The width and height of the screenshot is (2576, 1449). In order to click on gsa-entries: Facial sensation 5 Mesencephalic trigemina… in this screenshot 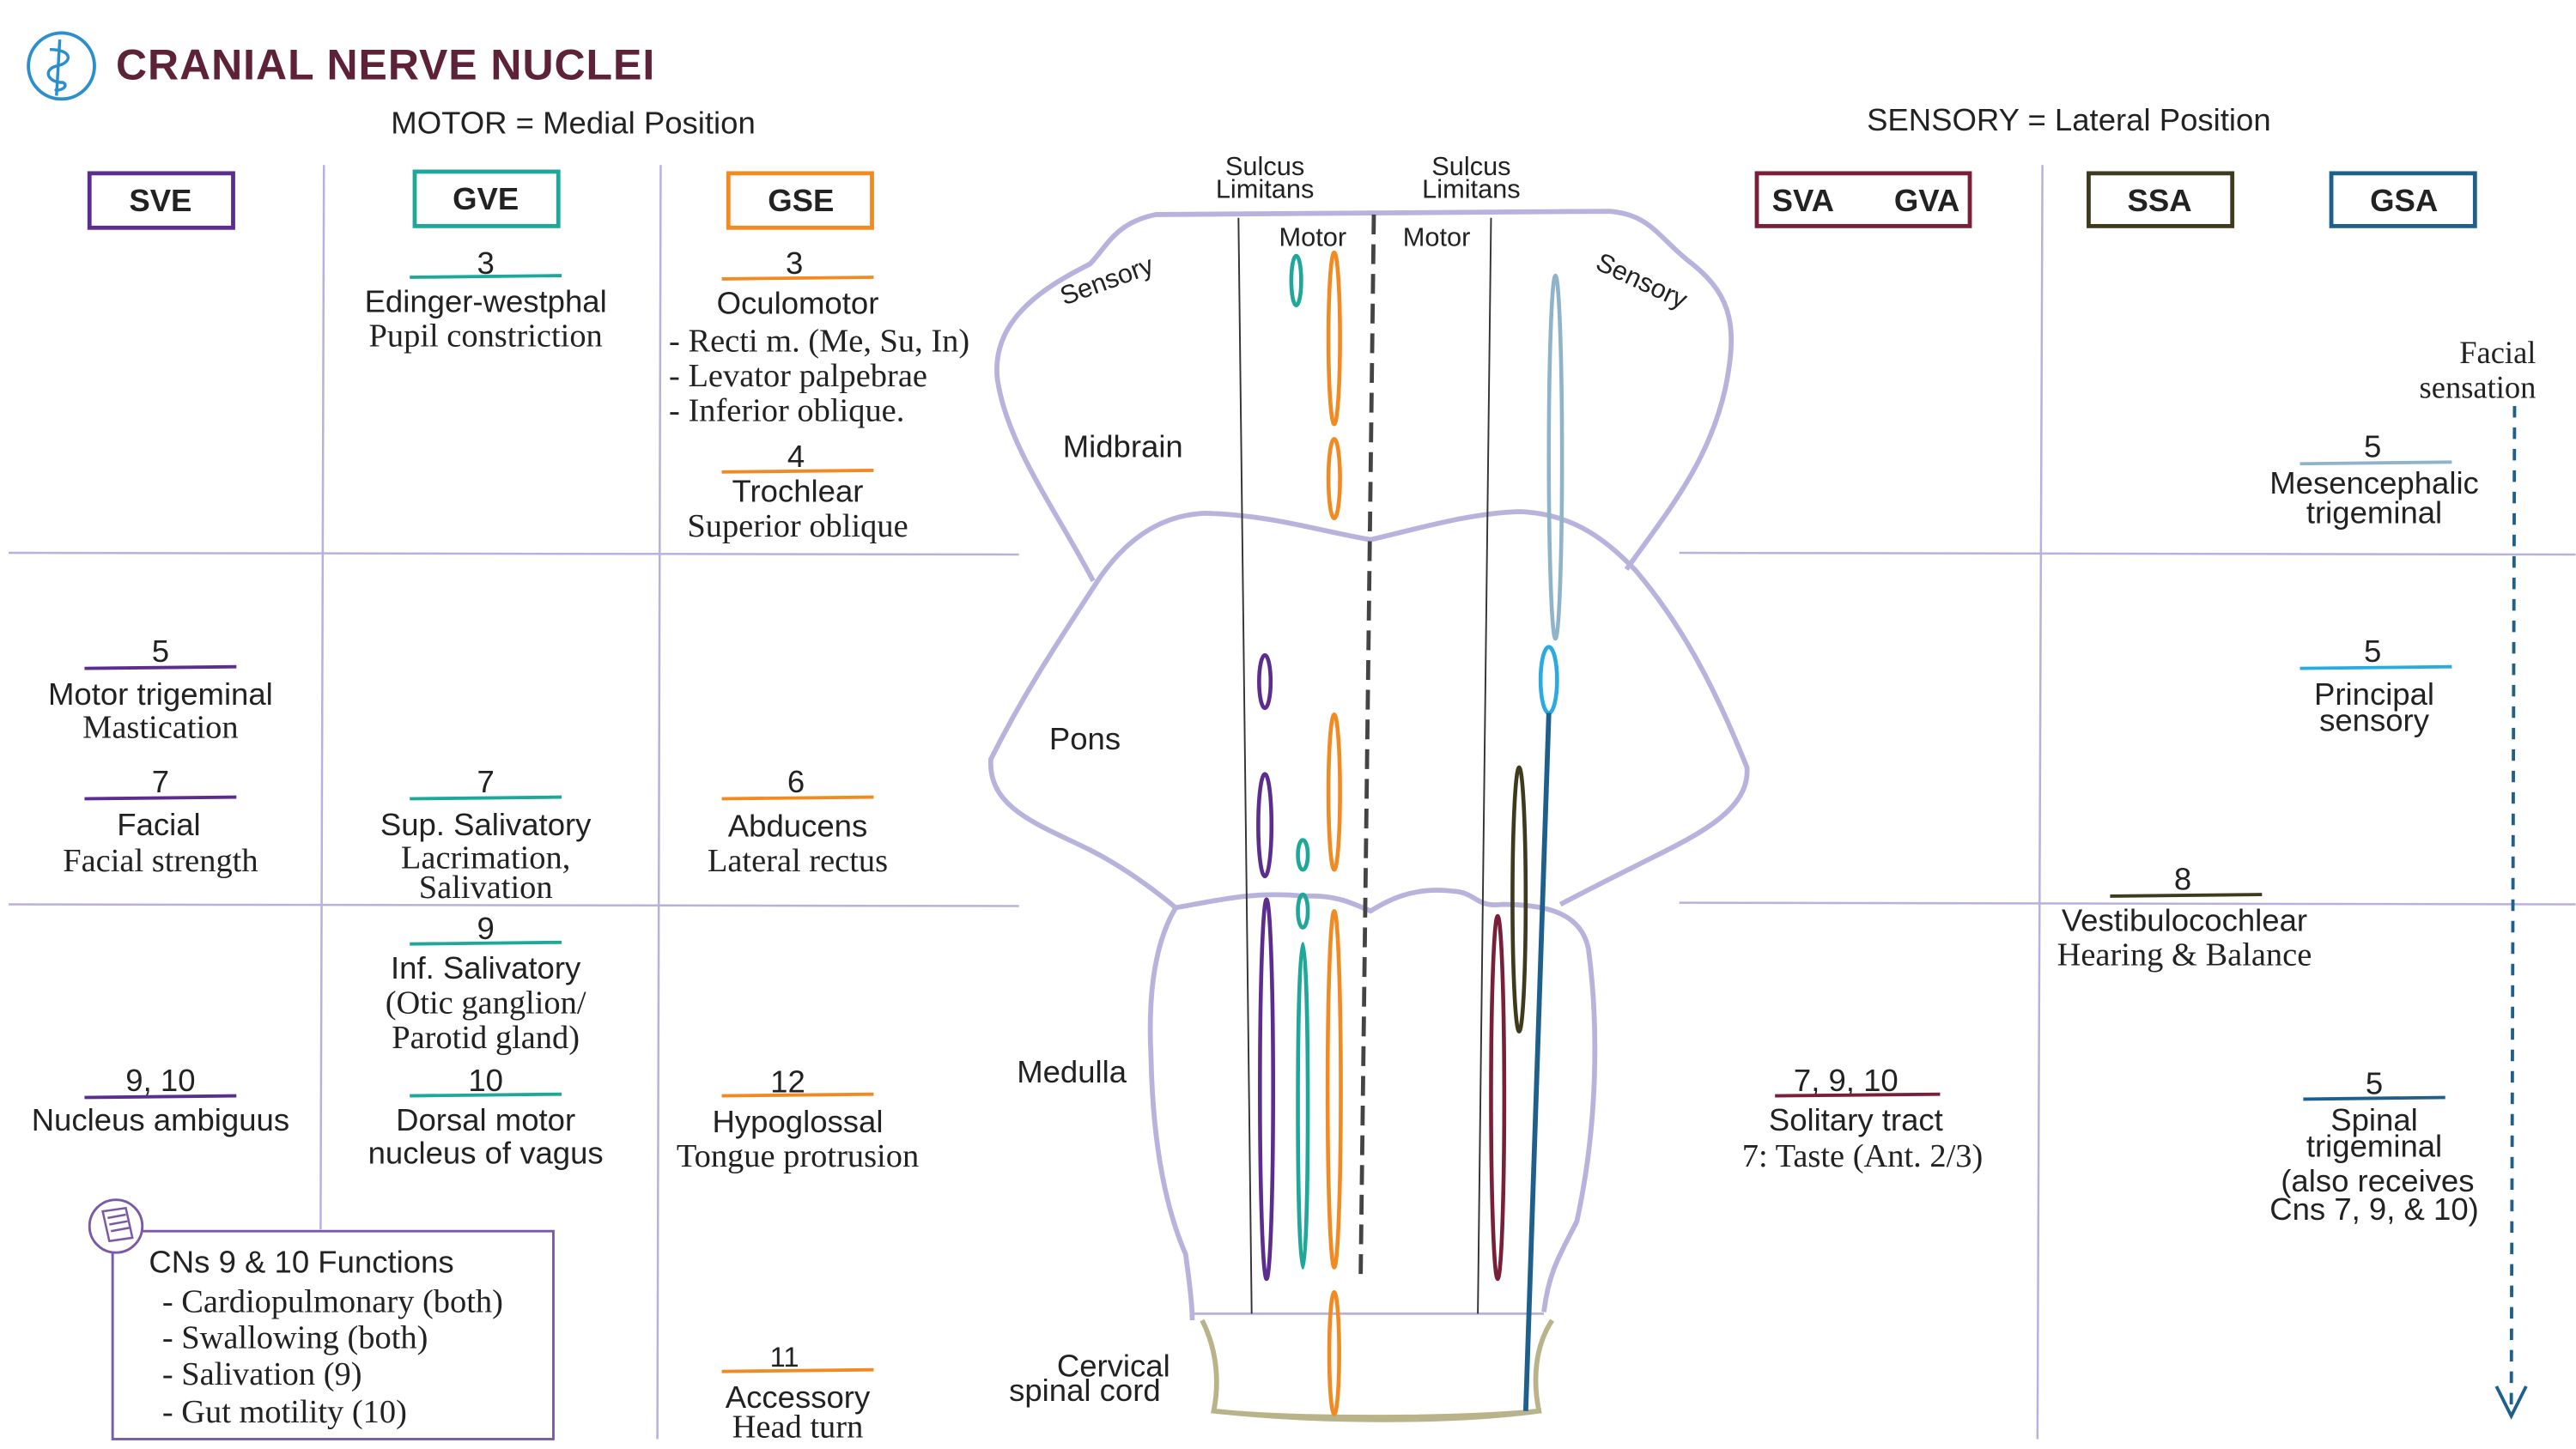, I will do `click(2403, 877)`.